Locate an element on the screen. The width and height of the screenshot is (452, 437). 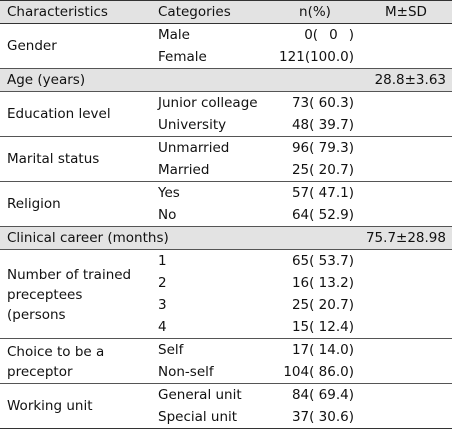
category-cell: 1 is located at coordinates (162, 260).